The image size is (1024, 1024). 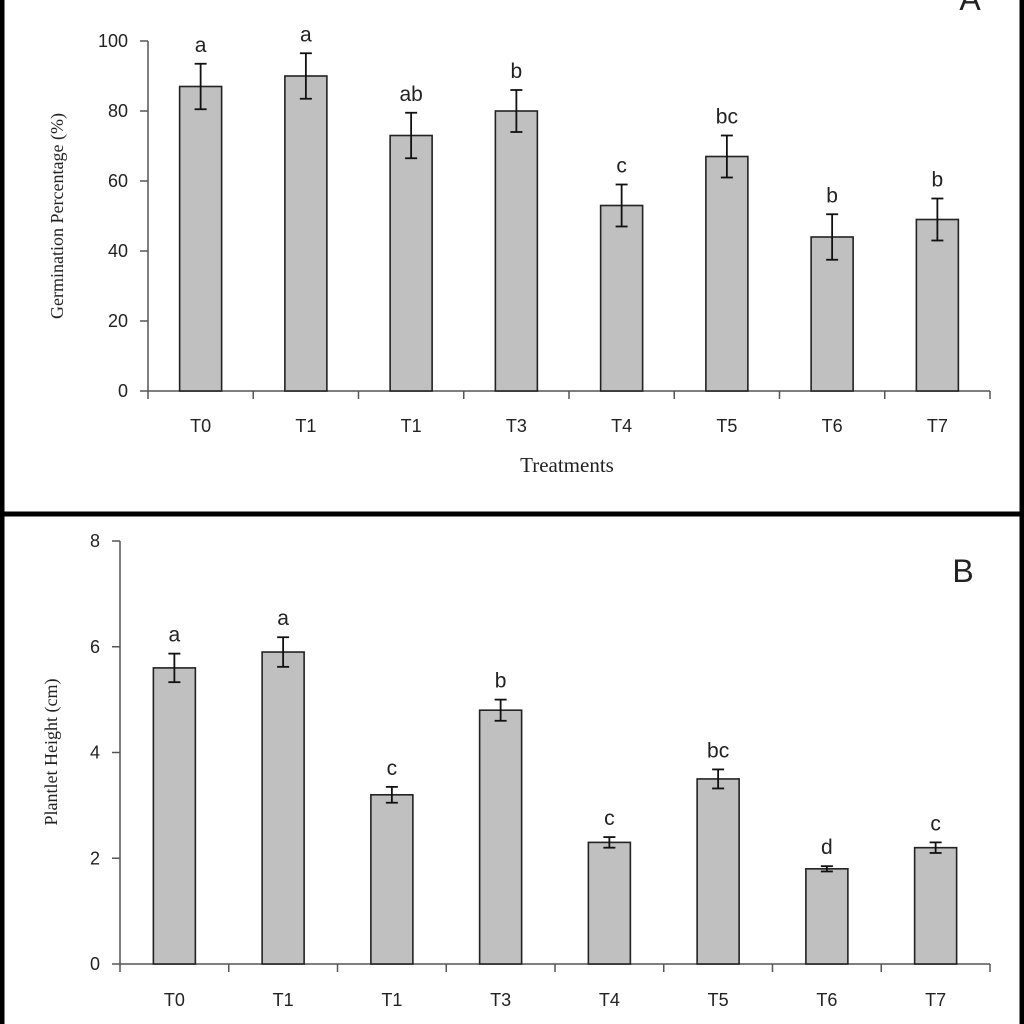 What do you see at coordinates (95, 647) in the screenshot?
I see `panel-b-y-tick-label: 6` at bounding box center [95, 647].